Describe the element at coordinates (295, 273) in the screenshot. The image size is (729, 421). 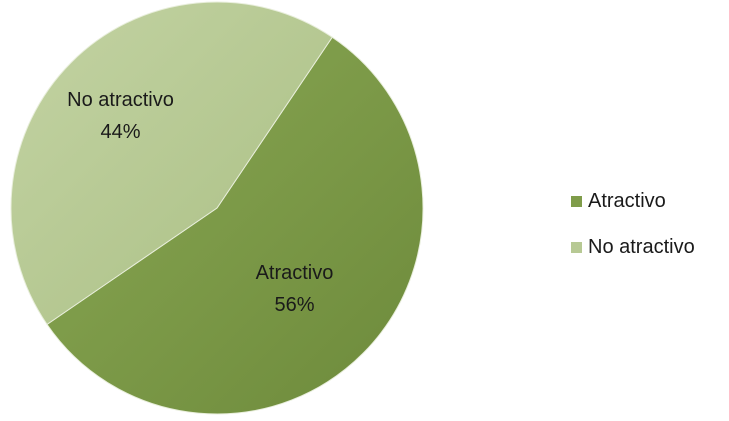
I see `slice-label-name: Atractivo` at that location.